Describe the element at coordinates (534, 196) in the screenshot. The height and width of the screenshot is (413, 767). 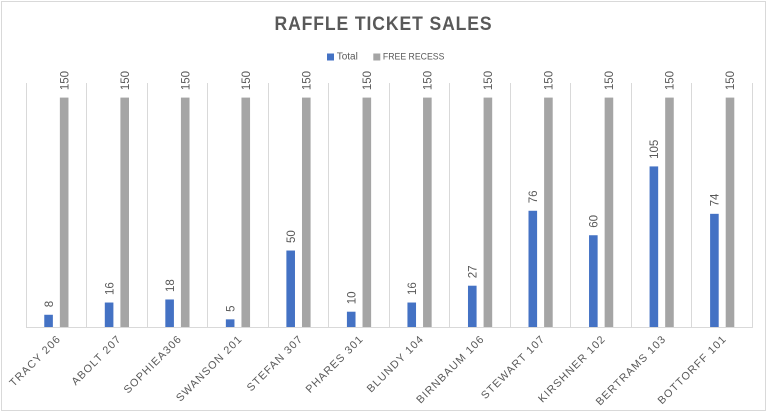
I see `svg-text: 76` at that location.